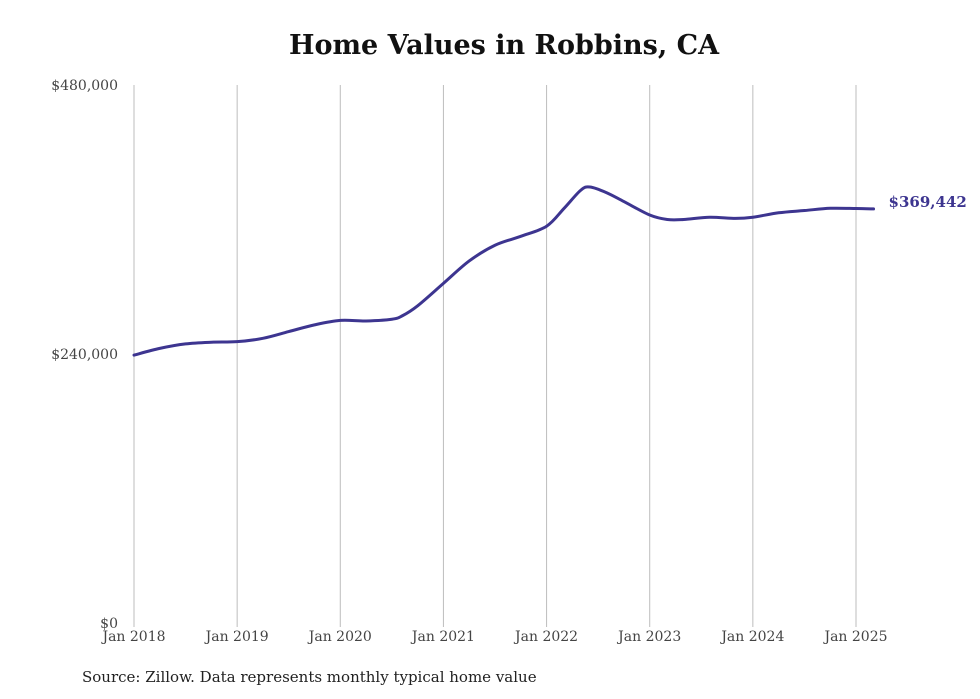  Describe the element at coordinates (132, 637) in the screenshot. I see `x-tick-label: Jan 2018` at that location.